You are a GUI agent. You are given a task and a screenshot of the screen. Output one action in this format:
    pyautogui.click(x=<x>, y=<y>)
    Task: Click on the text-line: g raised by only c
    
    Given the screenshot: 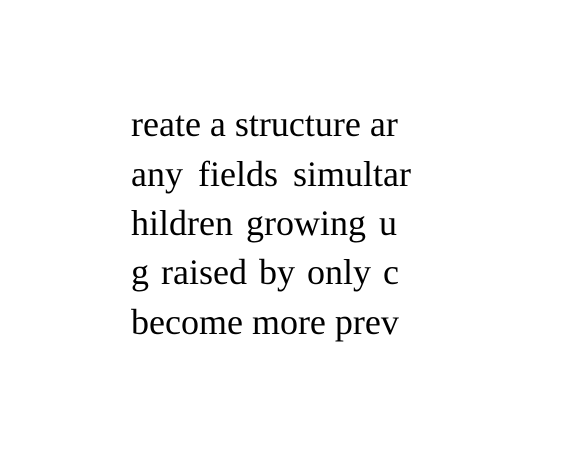 What is the action you would take?
    pyautogui.click(x=265, y=272)
    